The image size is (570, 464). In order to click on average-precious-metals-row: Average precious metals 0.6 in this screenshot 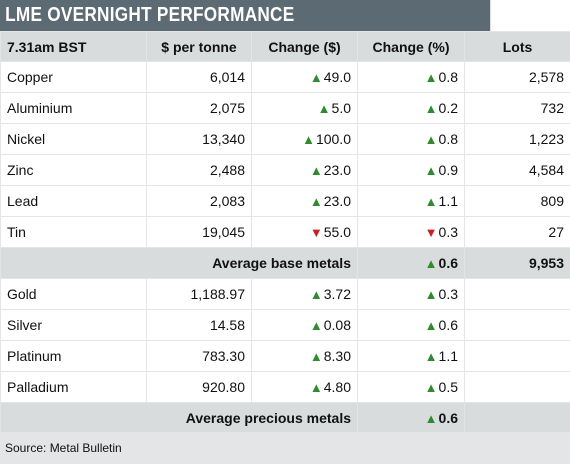, I will do `click(285, 418)`.